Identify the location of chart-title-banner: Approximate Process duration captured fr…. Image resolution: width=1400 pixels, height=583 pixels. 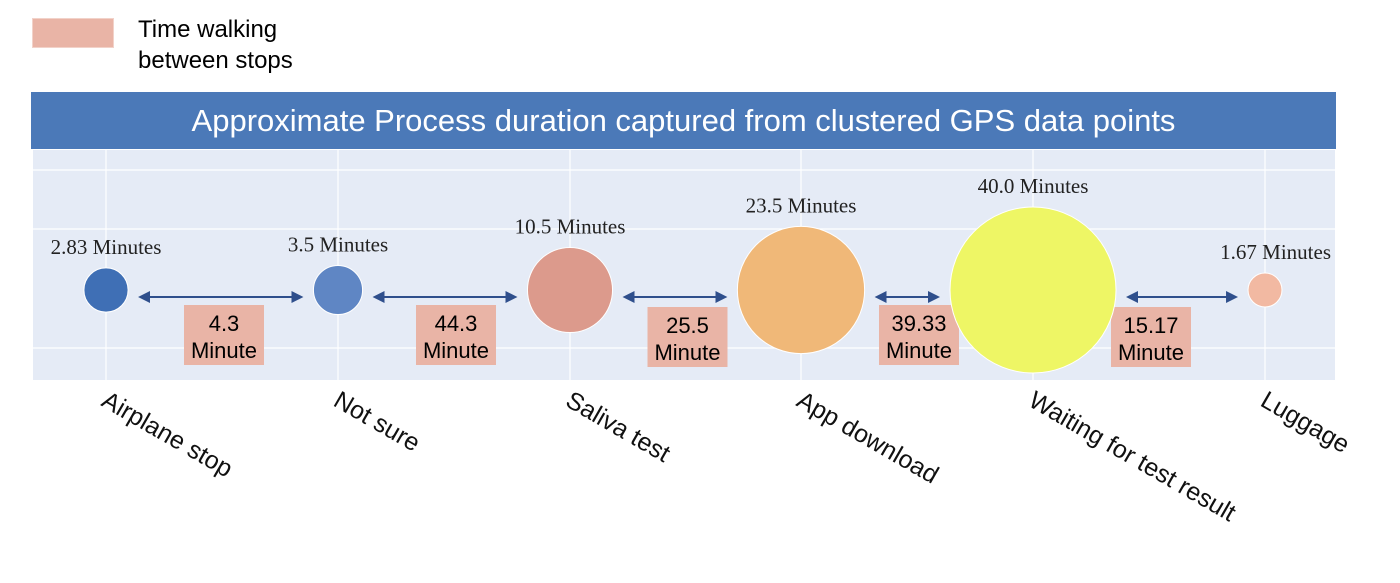
(683, 120).